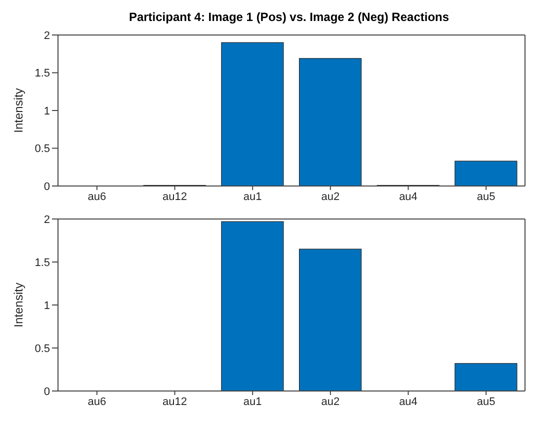  What do you see at coordinates (289, 17) in the screenshot?
I see `chart-title: Participant 4: Image 1 (Pos) vs. Image 2 (Neg) Reactions` at bounding box center [289, 17].